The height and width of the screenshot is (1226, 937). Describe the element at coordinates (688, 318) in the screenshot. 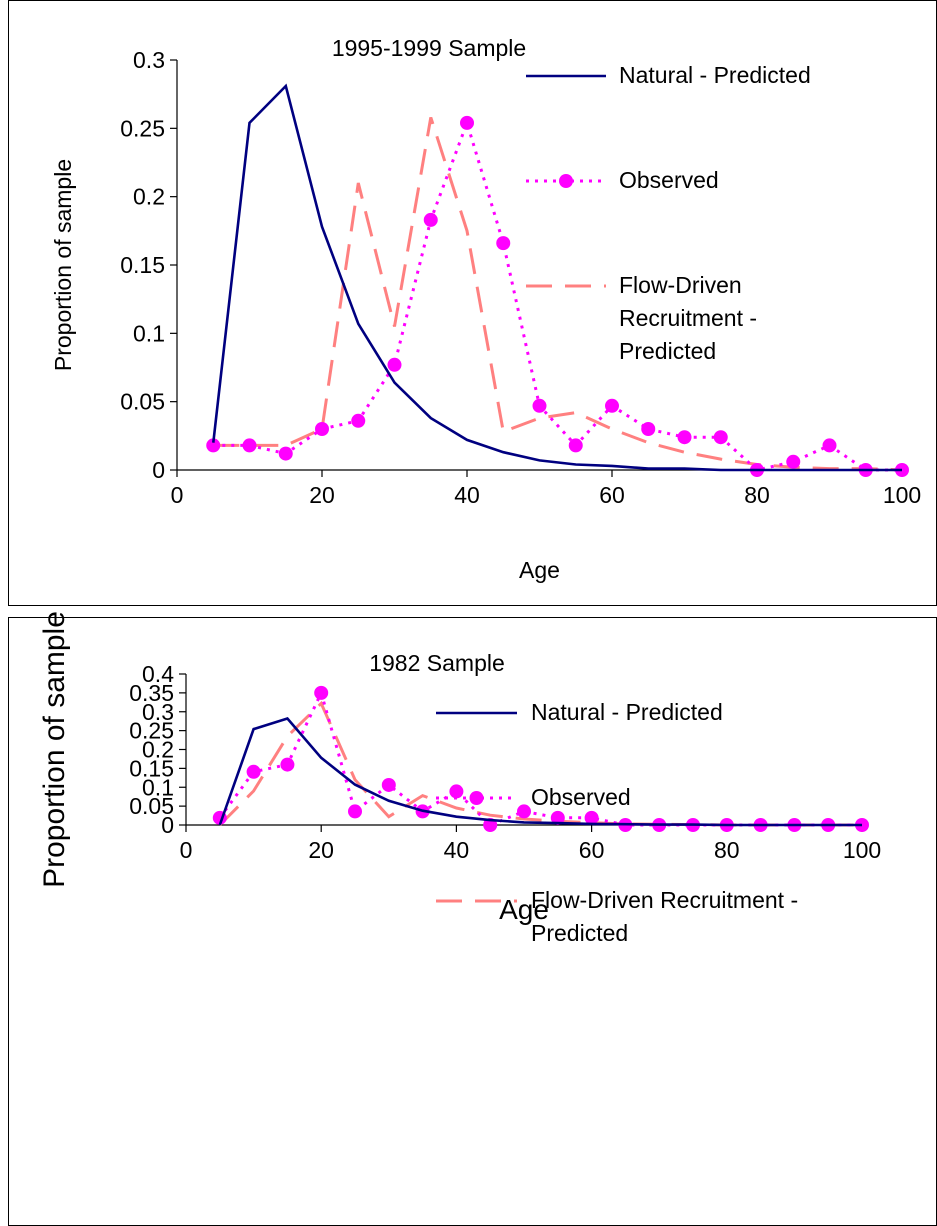

I see `legend-label: Recruitment -` at that location.